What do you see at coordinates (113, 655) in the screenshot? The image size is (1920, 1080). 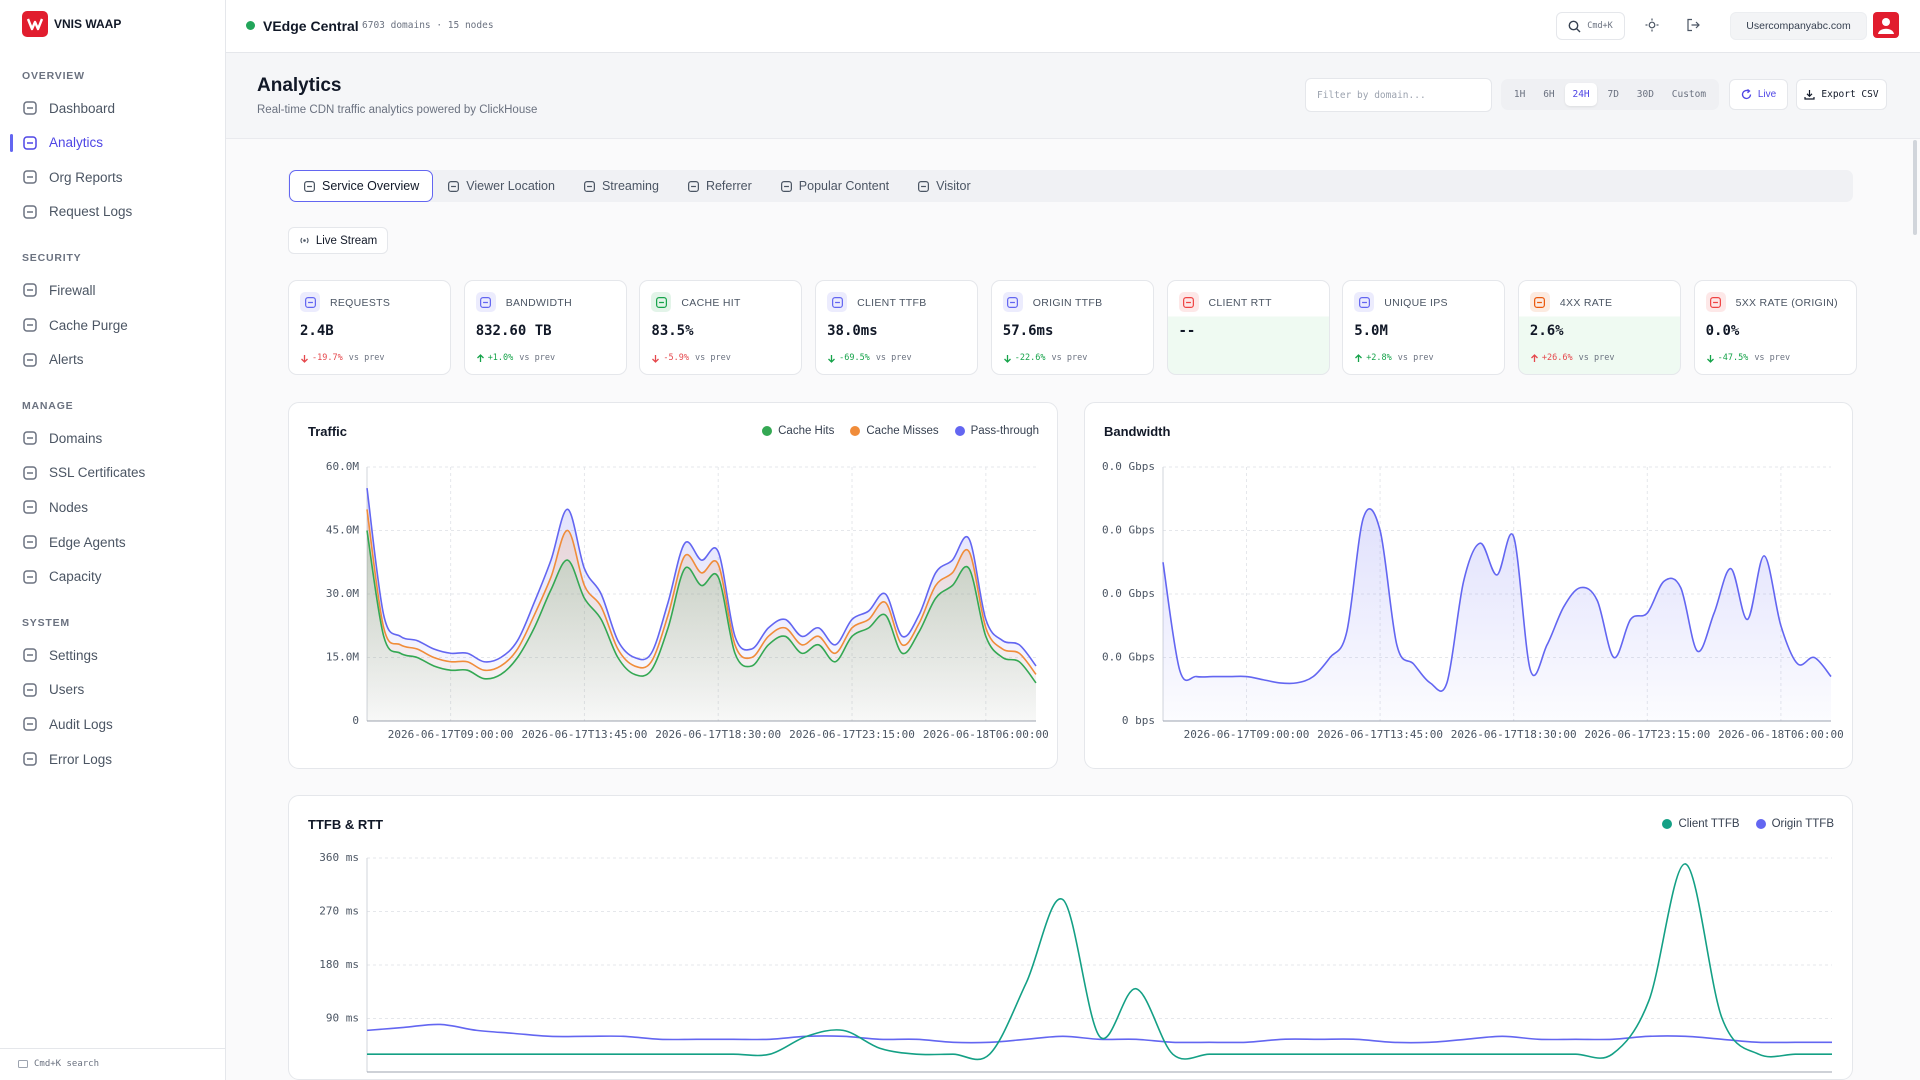 I see `nav-item: Settings` at bounding box center [113, 655].